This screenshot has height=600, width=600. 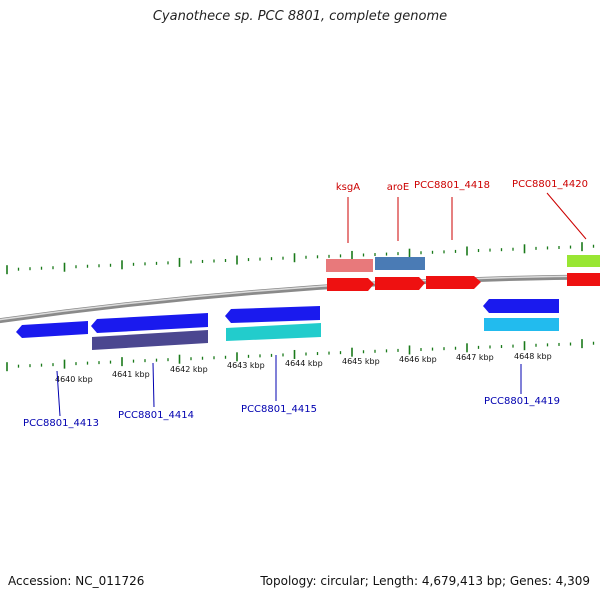 What do you see at coordinates (349, 265) in the screenshot?
I see `gene-feature-ksgA` at bounding box center [349, 265].